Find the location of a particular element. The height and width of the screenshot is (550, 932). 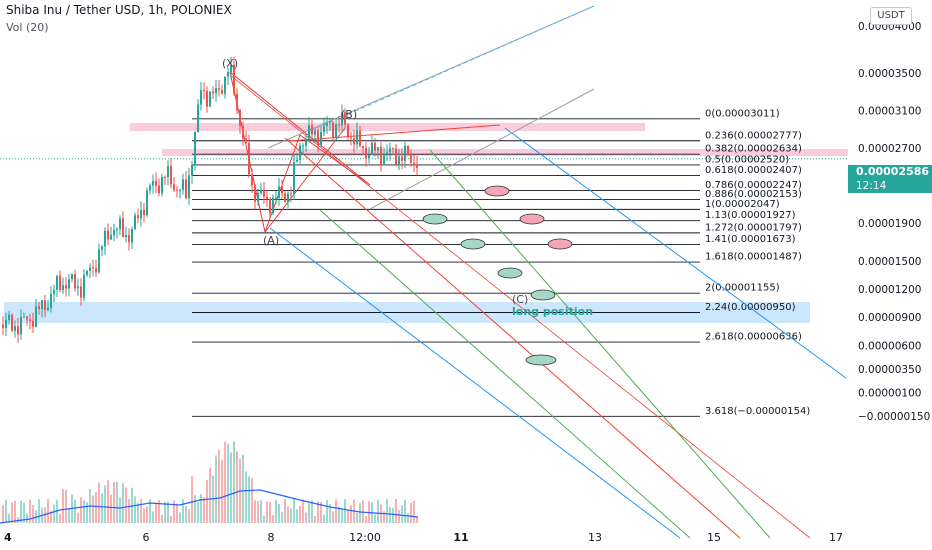

fib-level-label: 1.618(0.00001487) is located at coordinates (753, 257).